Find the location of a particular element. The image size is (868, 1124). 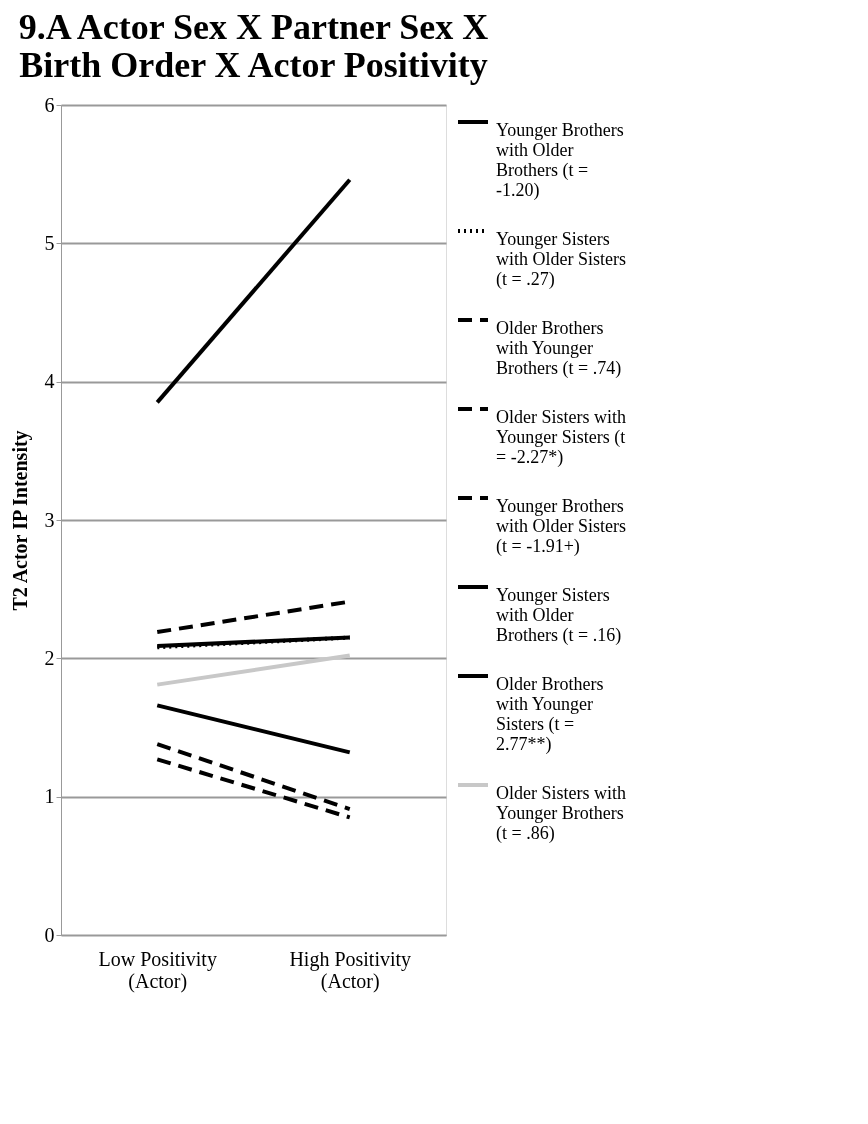

x-tick-label: Low Positivity (Actor) is located at coordinates (157, 970).